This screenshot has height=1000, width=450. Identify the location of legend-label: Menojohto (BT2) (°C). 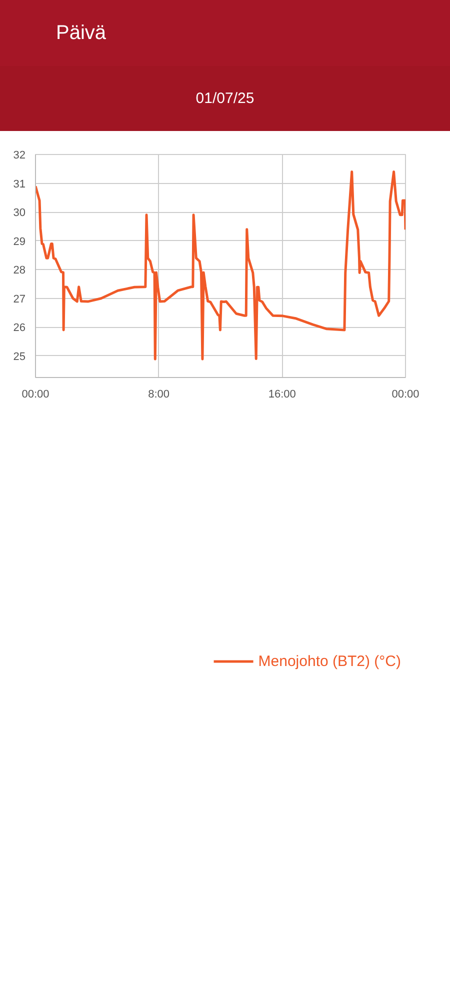
(329, 661).